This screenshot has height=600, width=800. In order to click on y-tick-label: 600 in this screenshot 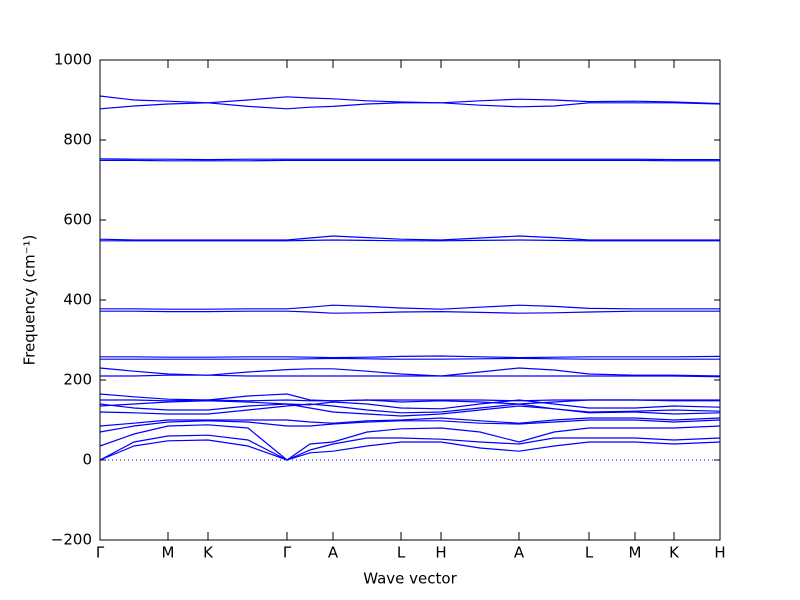, I will do `click(77, 220)`.